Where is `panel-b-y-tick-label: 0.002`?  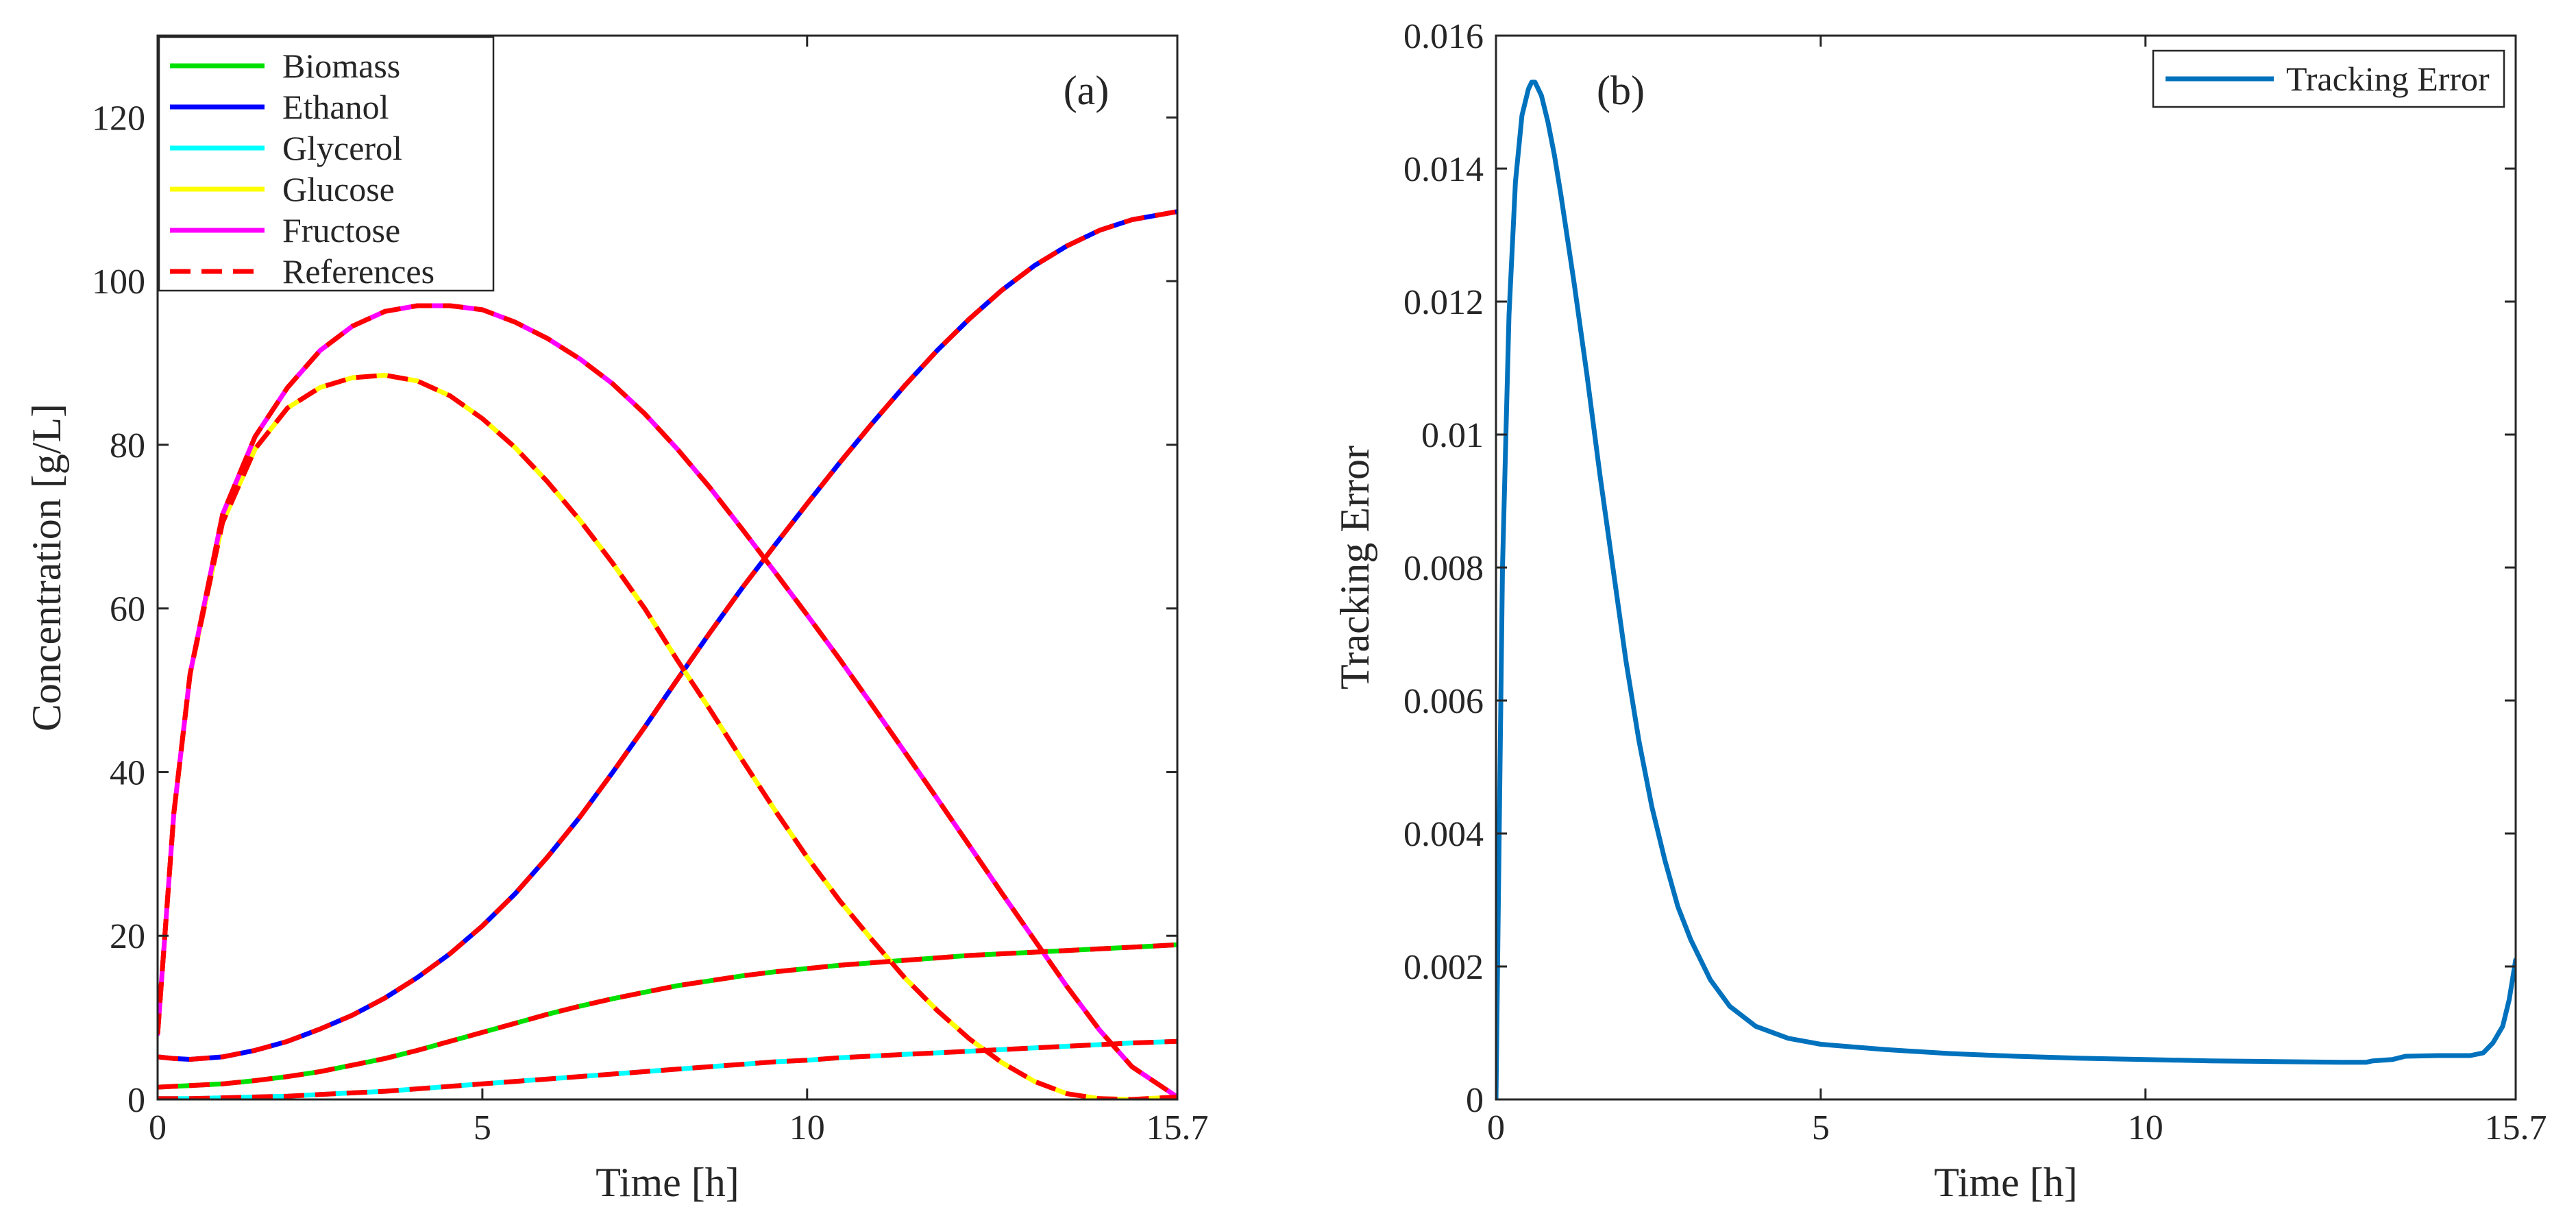 panel-b-y-tick-label: 0.002 is located at coordinates (1444, 967).